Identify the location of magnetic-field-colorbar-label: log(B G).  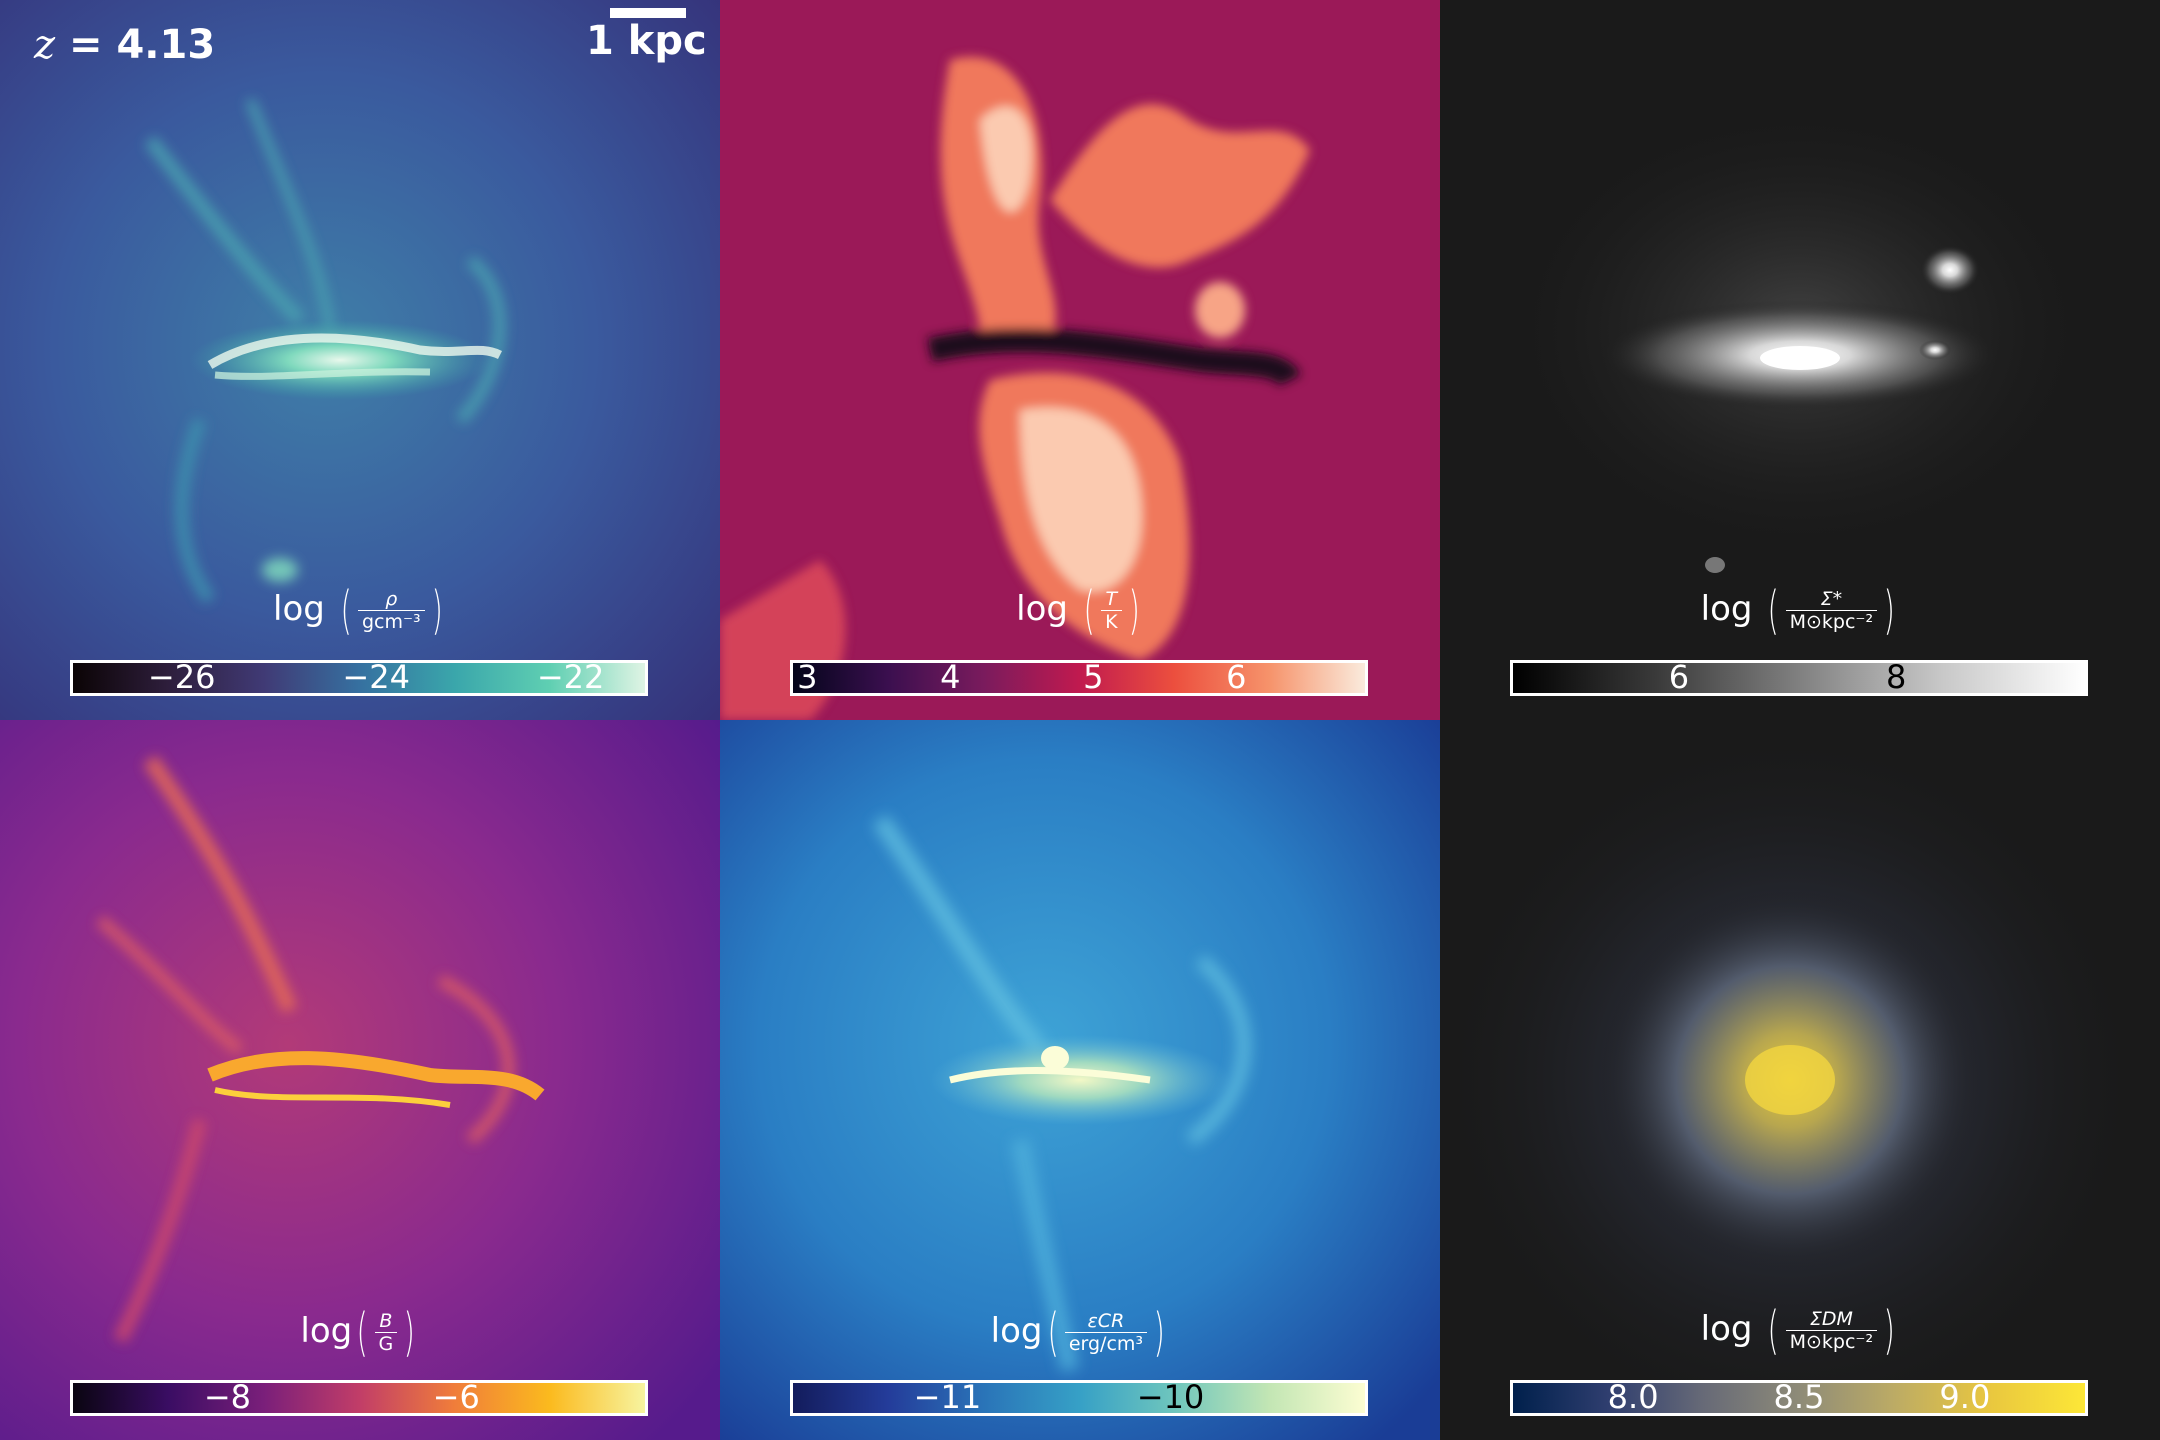
(358, 1332).